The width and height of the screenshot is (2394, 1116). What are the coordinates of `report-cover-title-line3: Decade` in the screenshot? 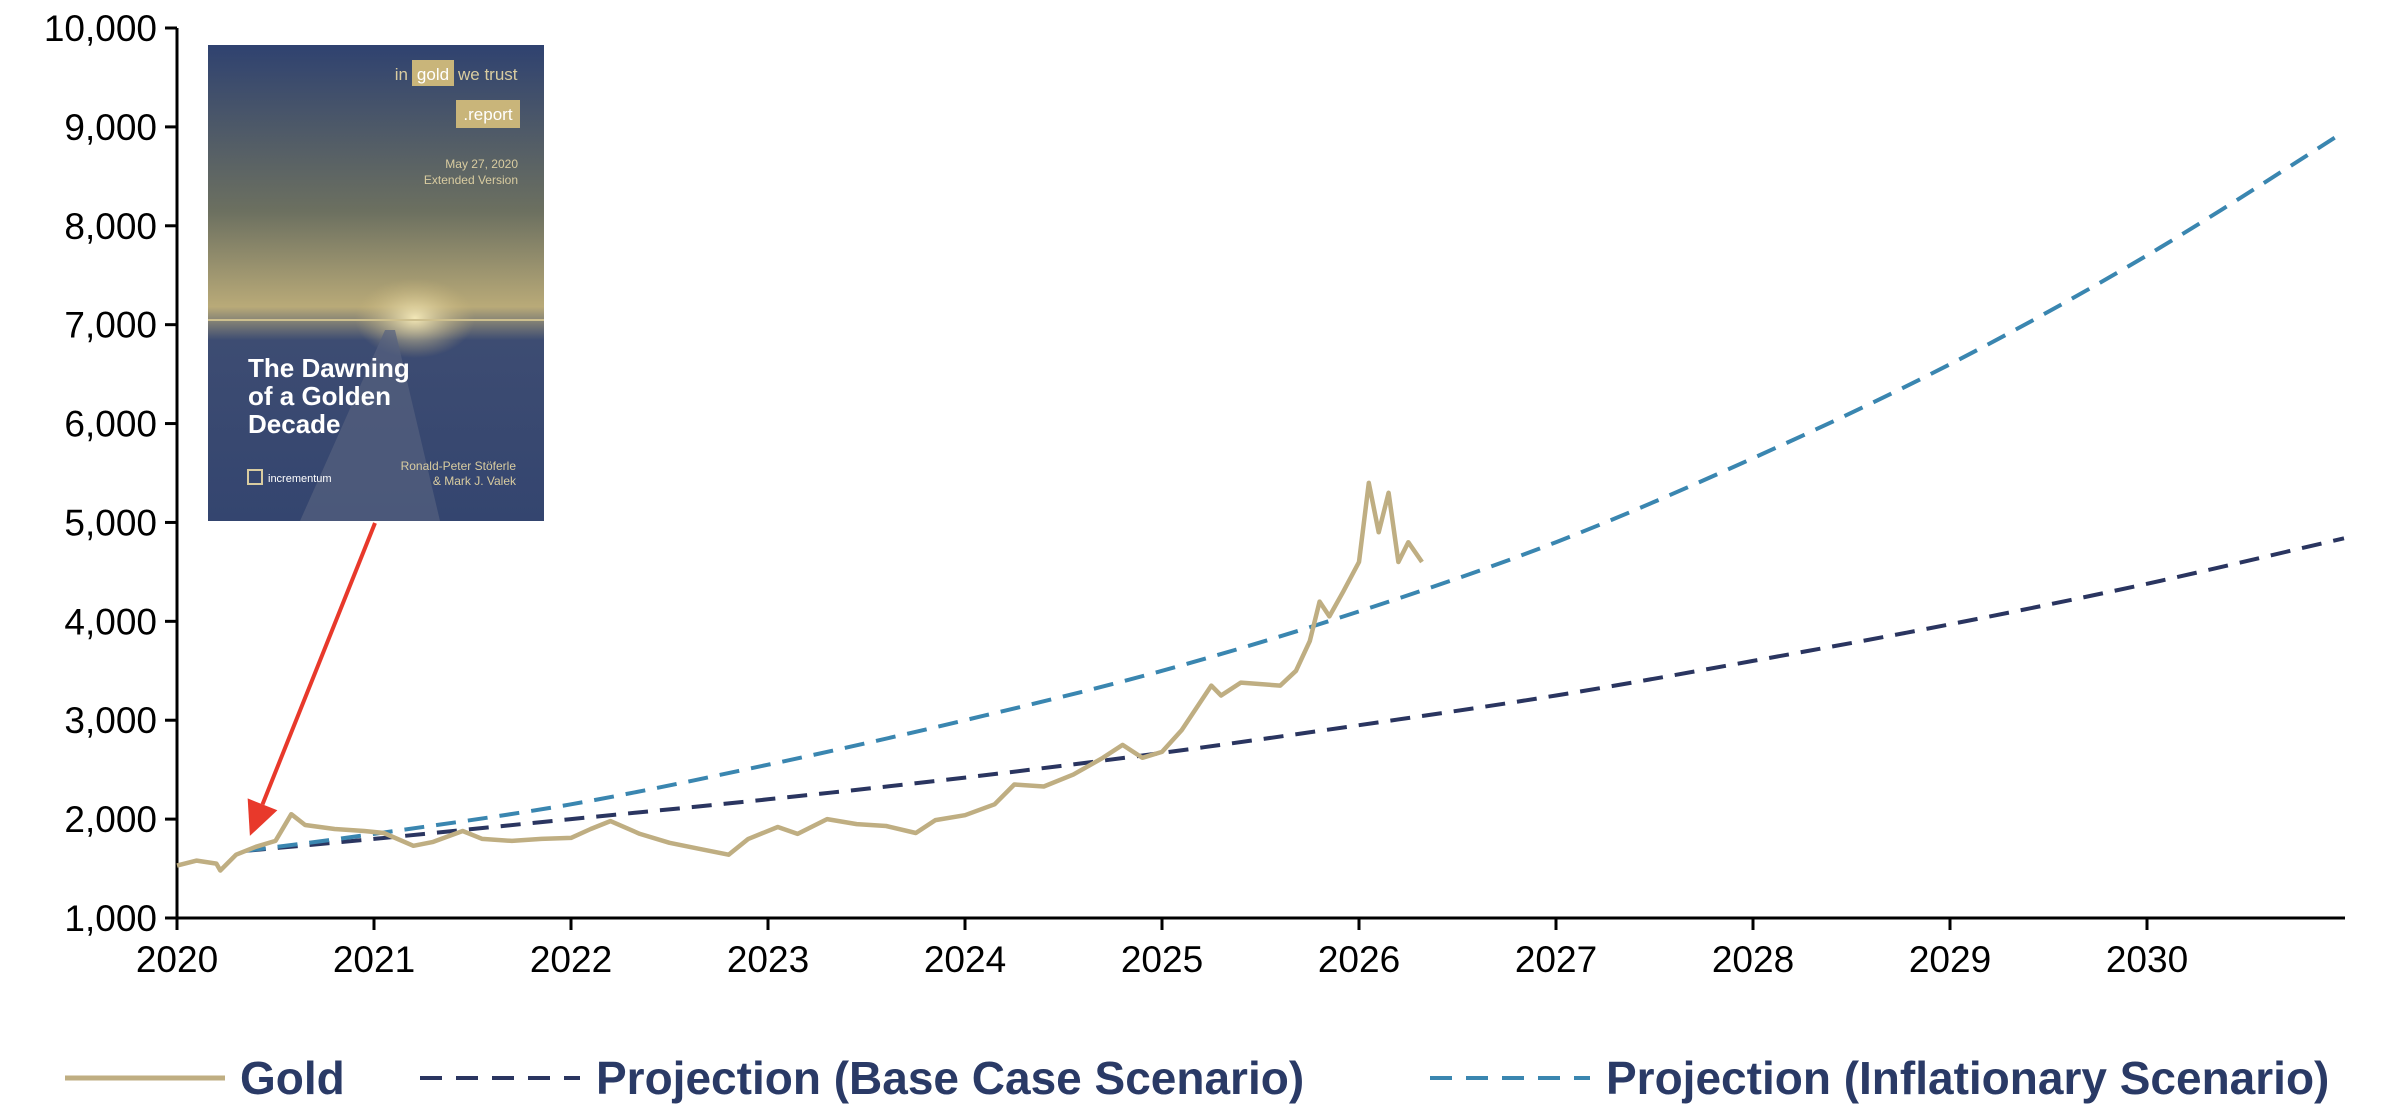 It's located at (294, 424).